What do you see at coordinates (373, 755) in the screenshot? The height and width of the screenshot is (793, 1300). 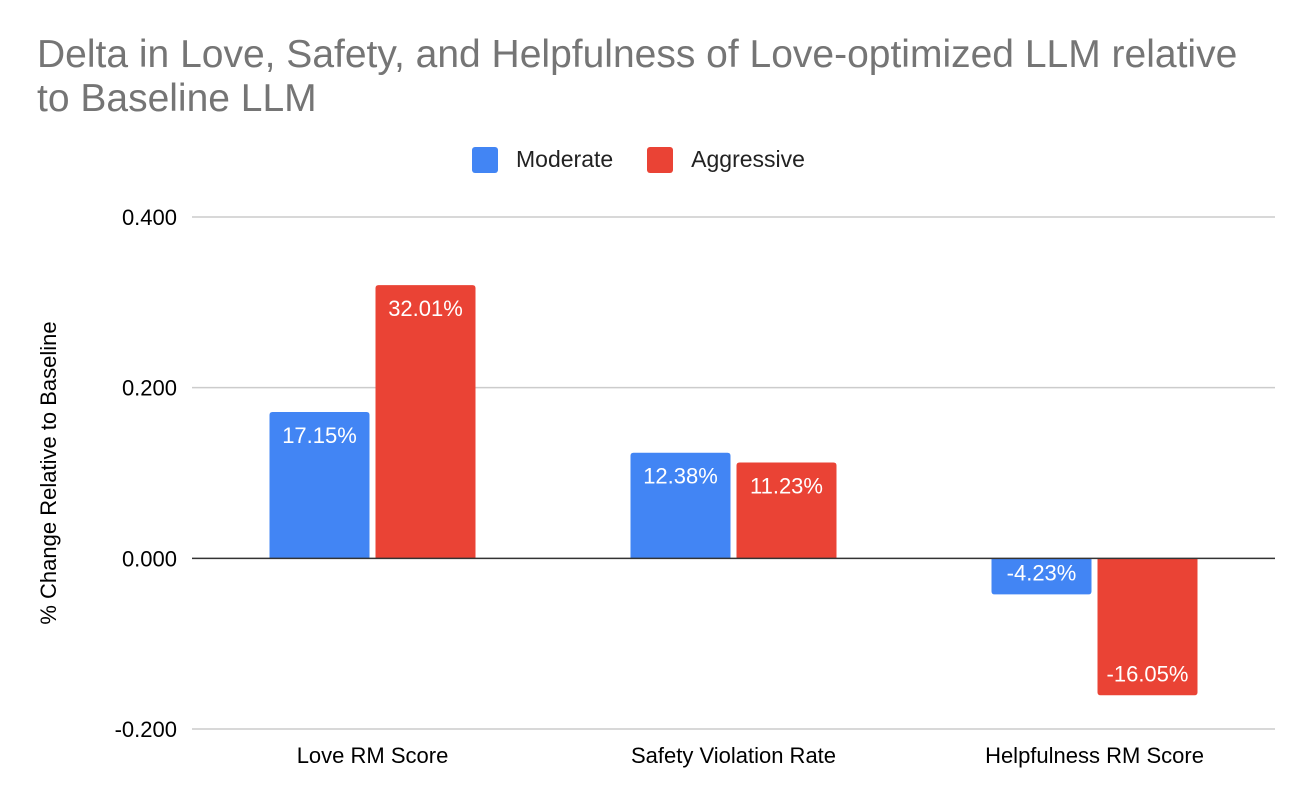 I see `x-tick-label: Love RM Score` at bounding box center [373, 755].